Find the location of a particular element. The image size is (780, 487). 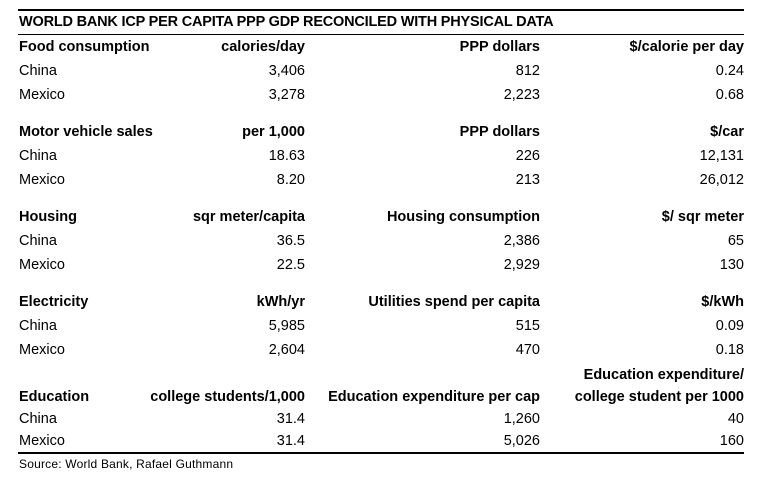

cell-value: 40 is located at coordinates (735, 419).